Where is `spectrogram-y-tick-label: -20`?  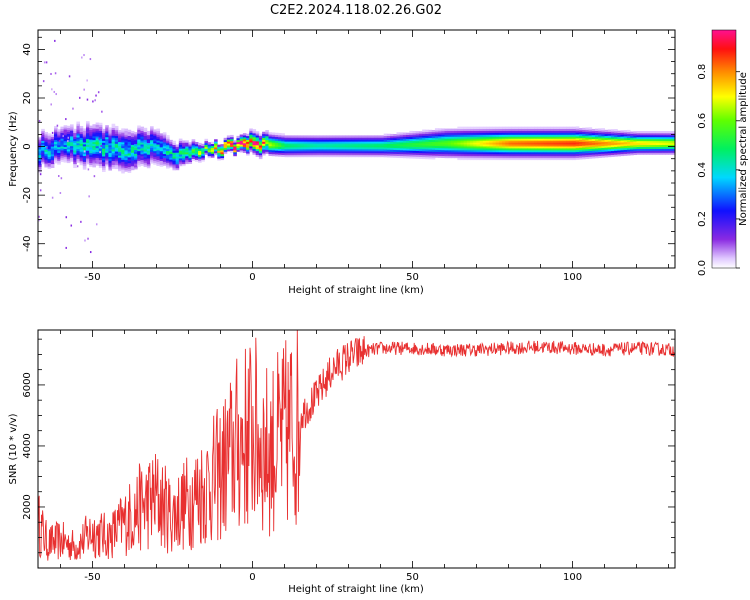 spectrogram-y-tick-label: -20 is located at coordinates (27, 195).